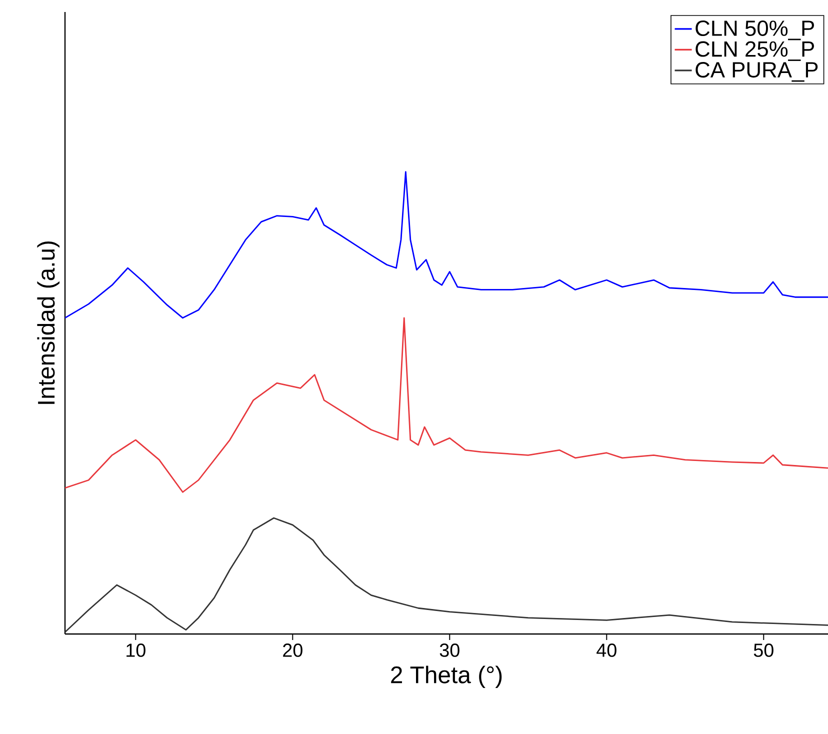  What do you see at coordinates (136, 650) in the screenshot?
I see `x-tick-label: 10` at bounding box center [136, 650].